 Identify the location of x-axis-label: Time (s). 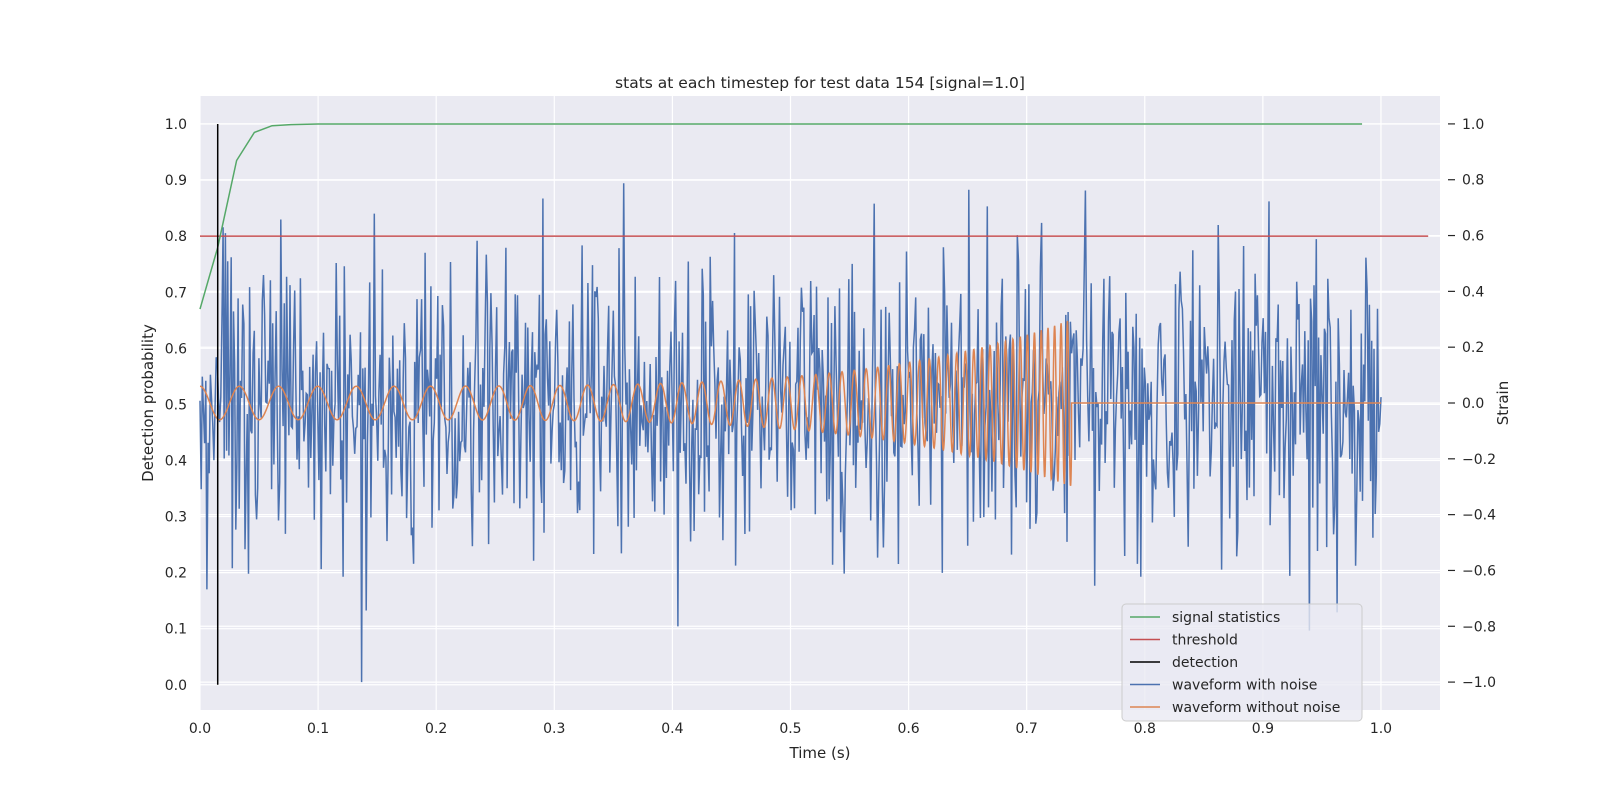
(820, 753).